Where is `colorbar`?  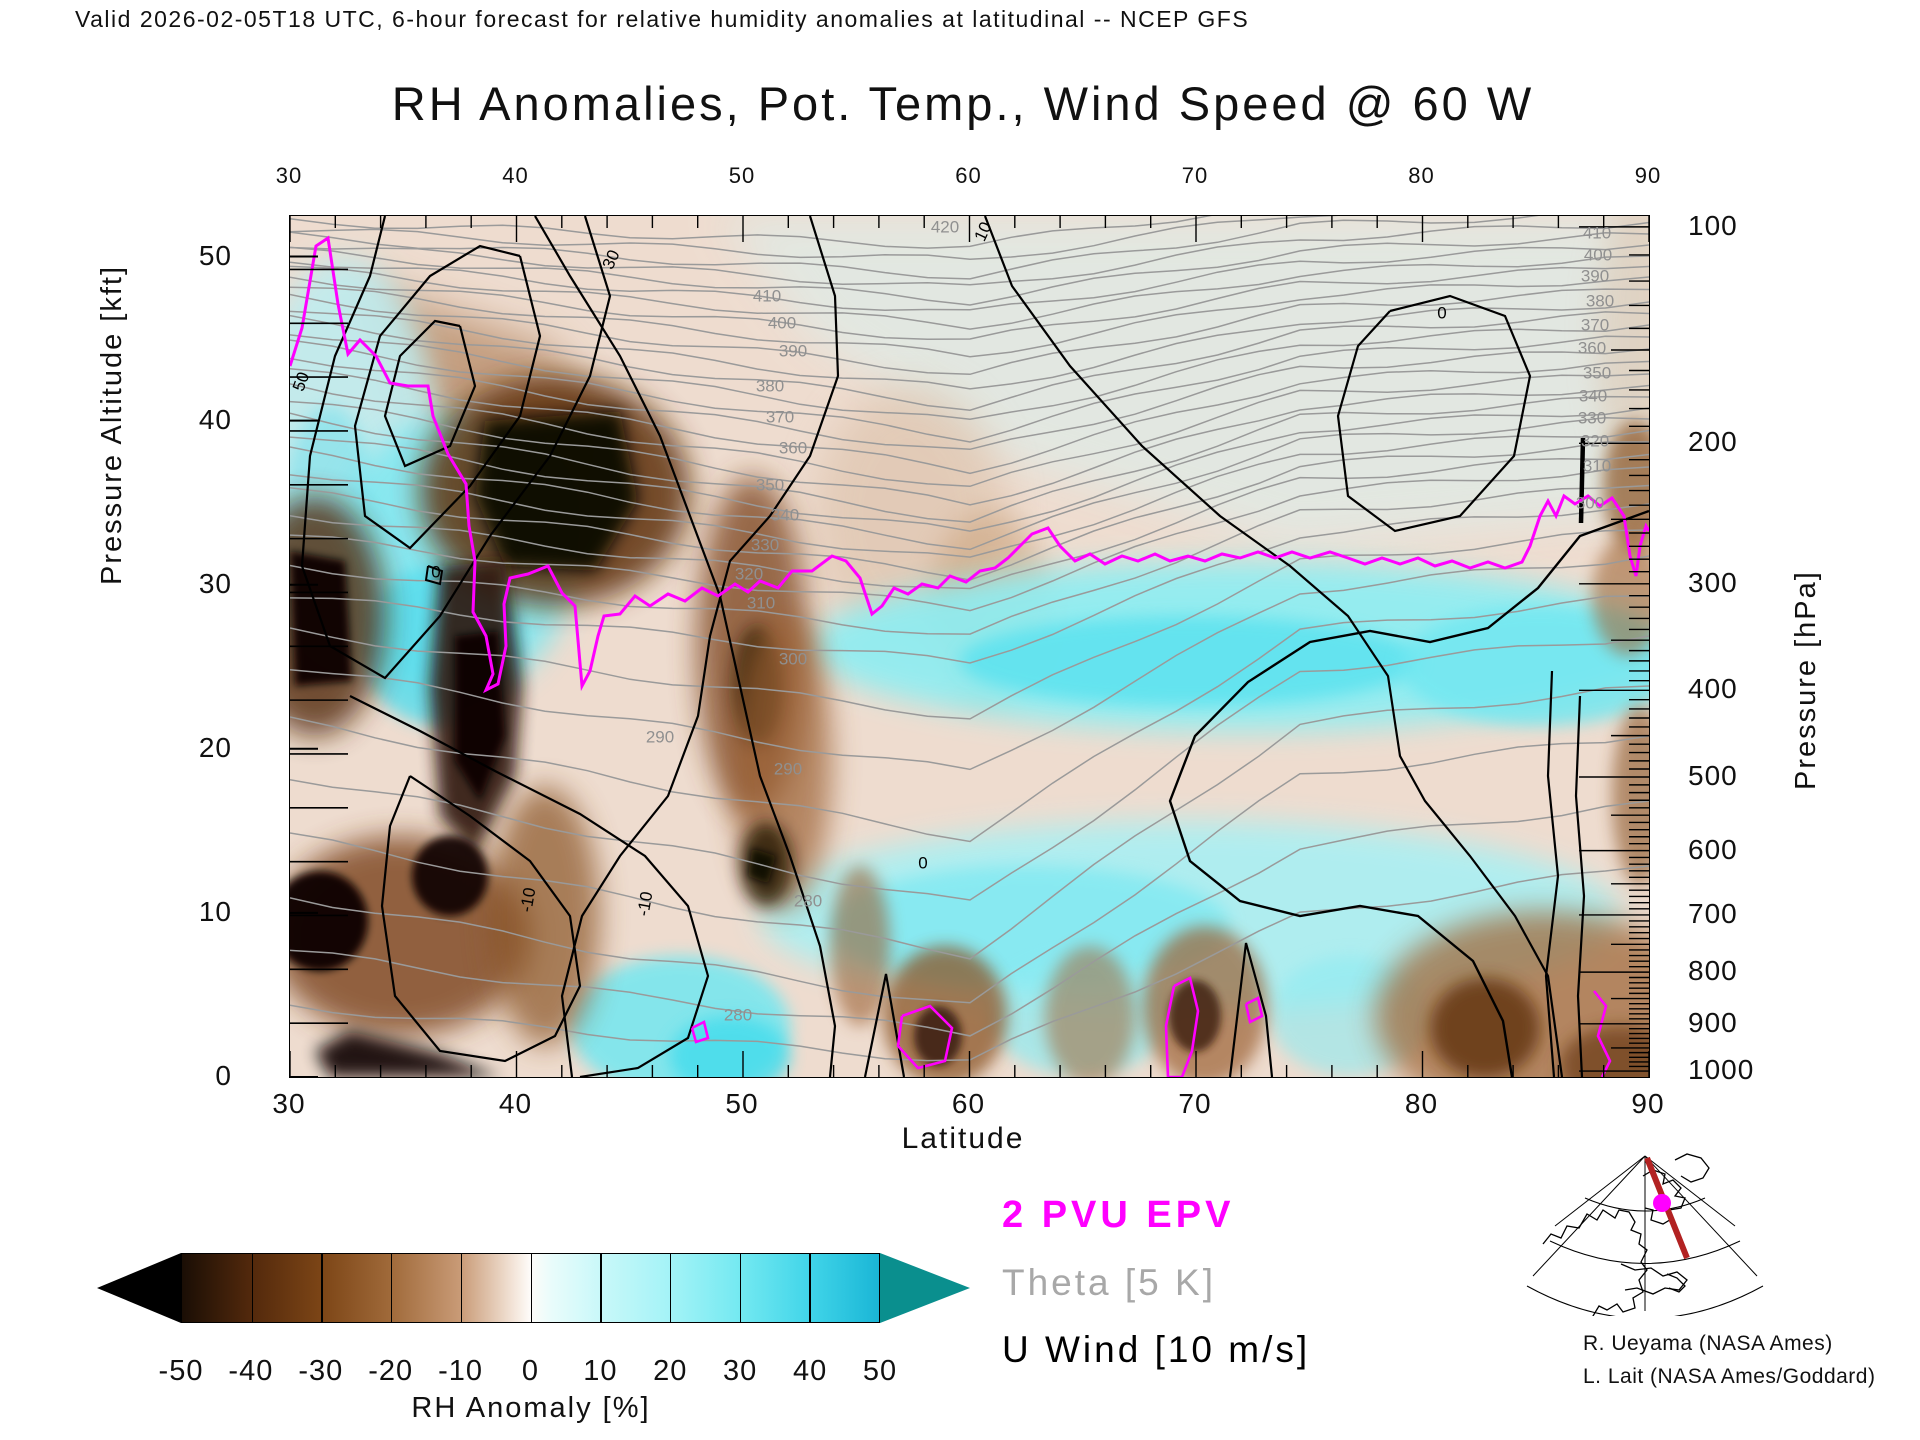
colorbar is located at coordinates (530, 1288).